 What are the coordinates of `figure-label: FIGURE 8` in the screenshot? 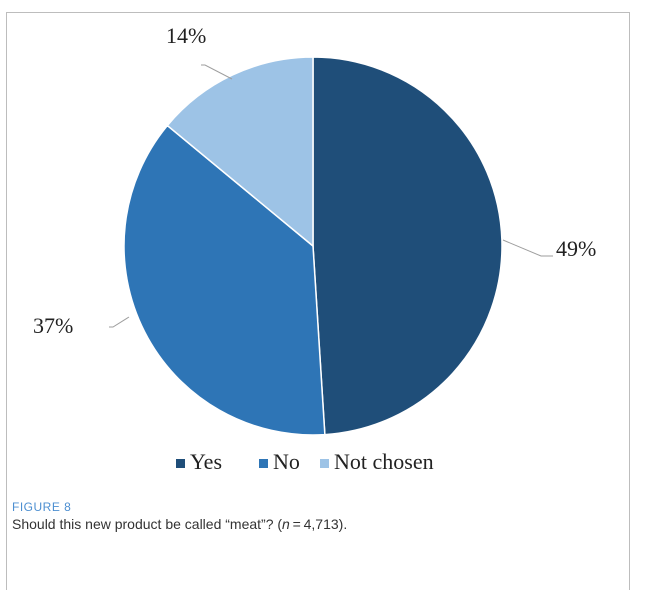 It's located at (42, 507).